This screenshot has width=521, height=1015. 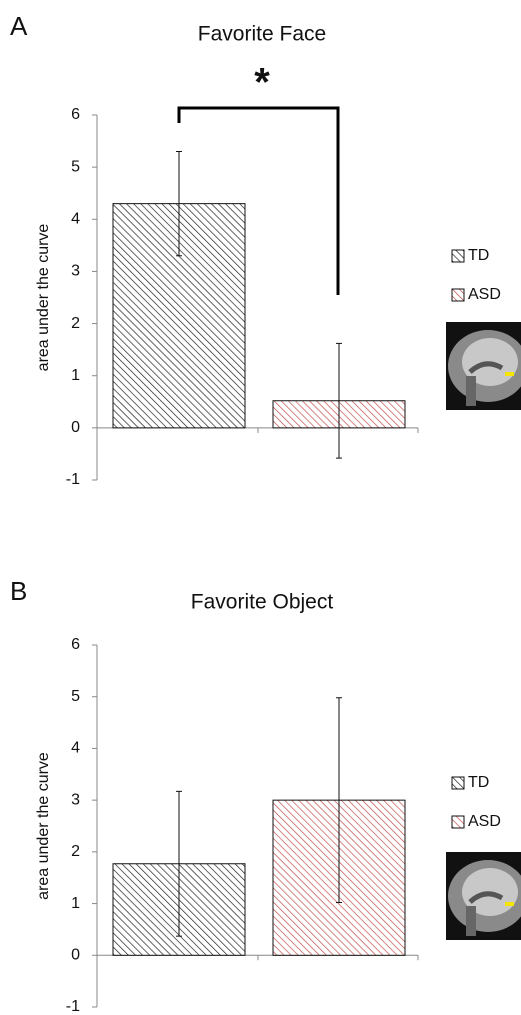 What do you see at coordinates (262, 34) in the screenshot?
I see `chart-title: Favorite Face` at bounding box center [262, 34].